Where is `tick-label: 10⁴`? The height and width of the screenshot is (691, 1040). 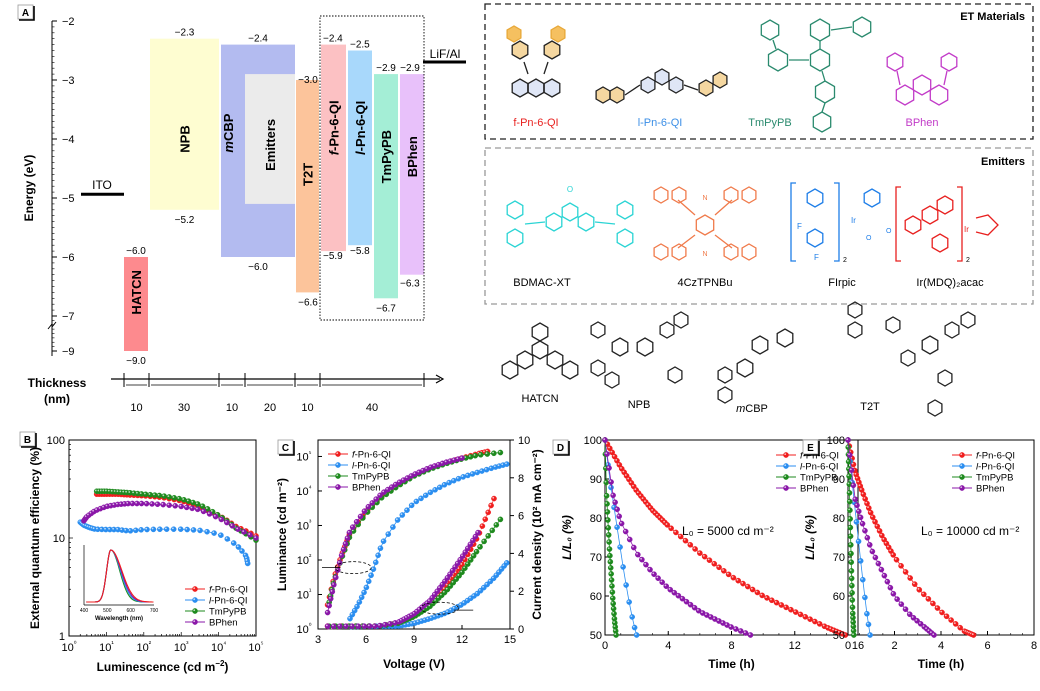 tick-label: 10⁴ is located at coordinates (218, 647).